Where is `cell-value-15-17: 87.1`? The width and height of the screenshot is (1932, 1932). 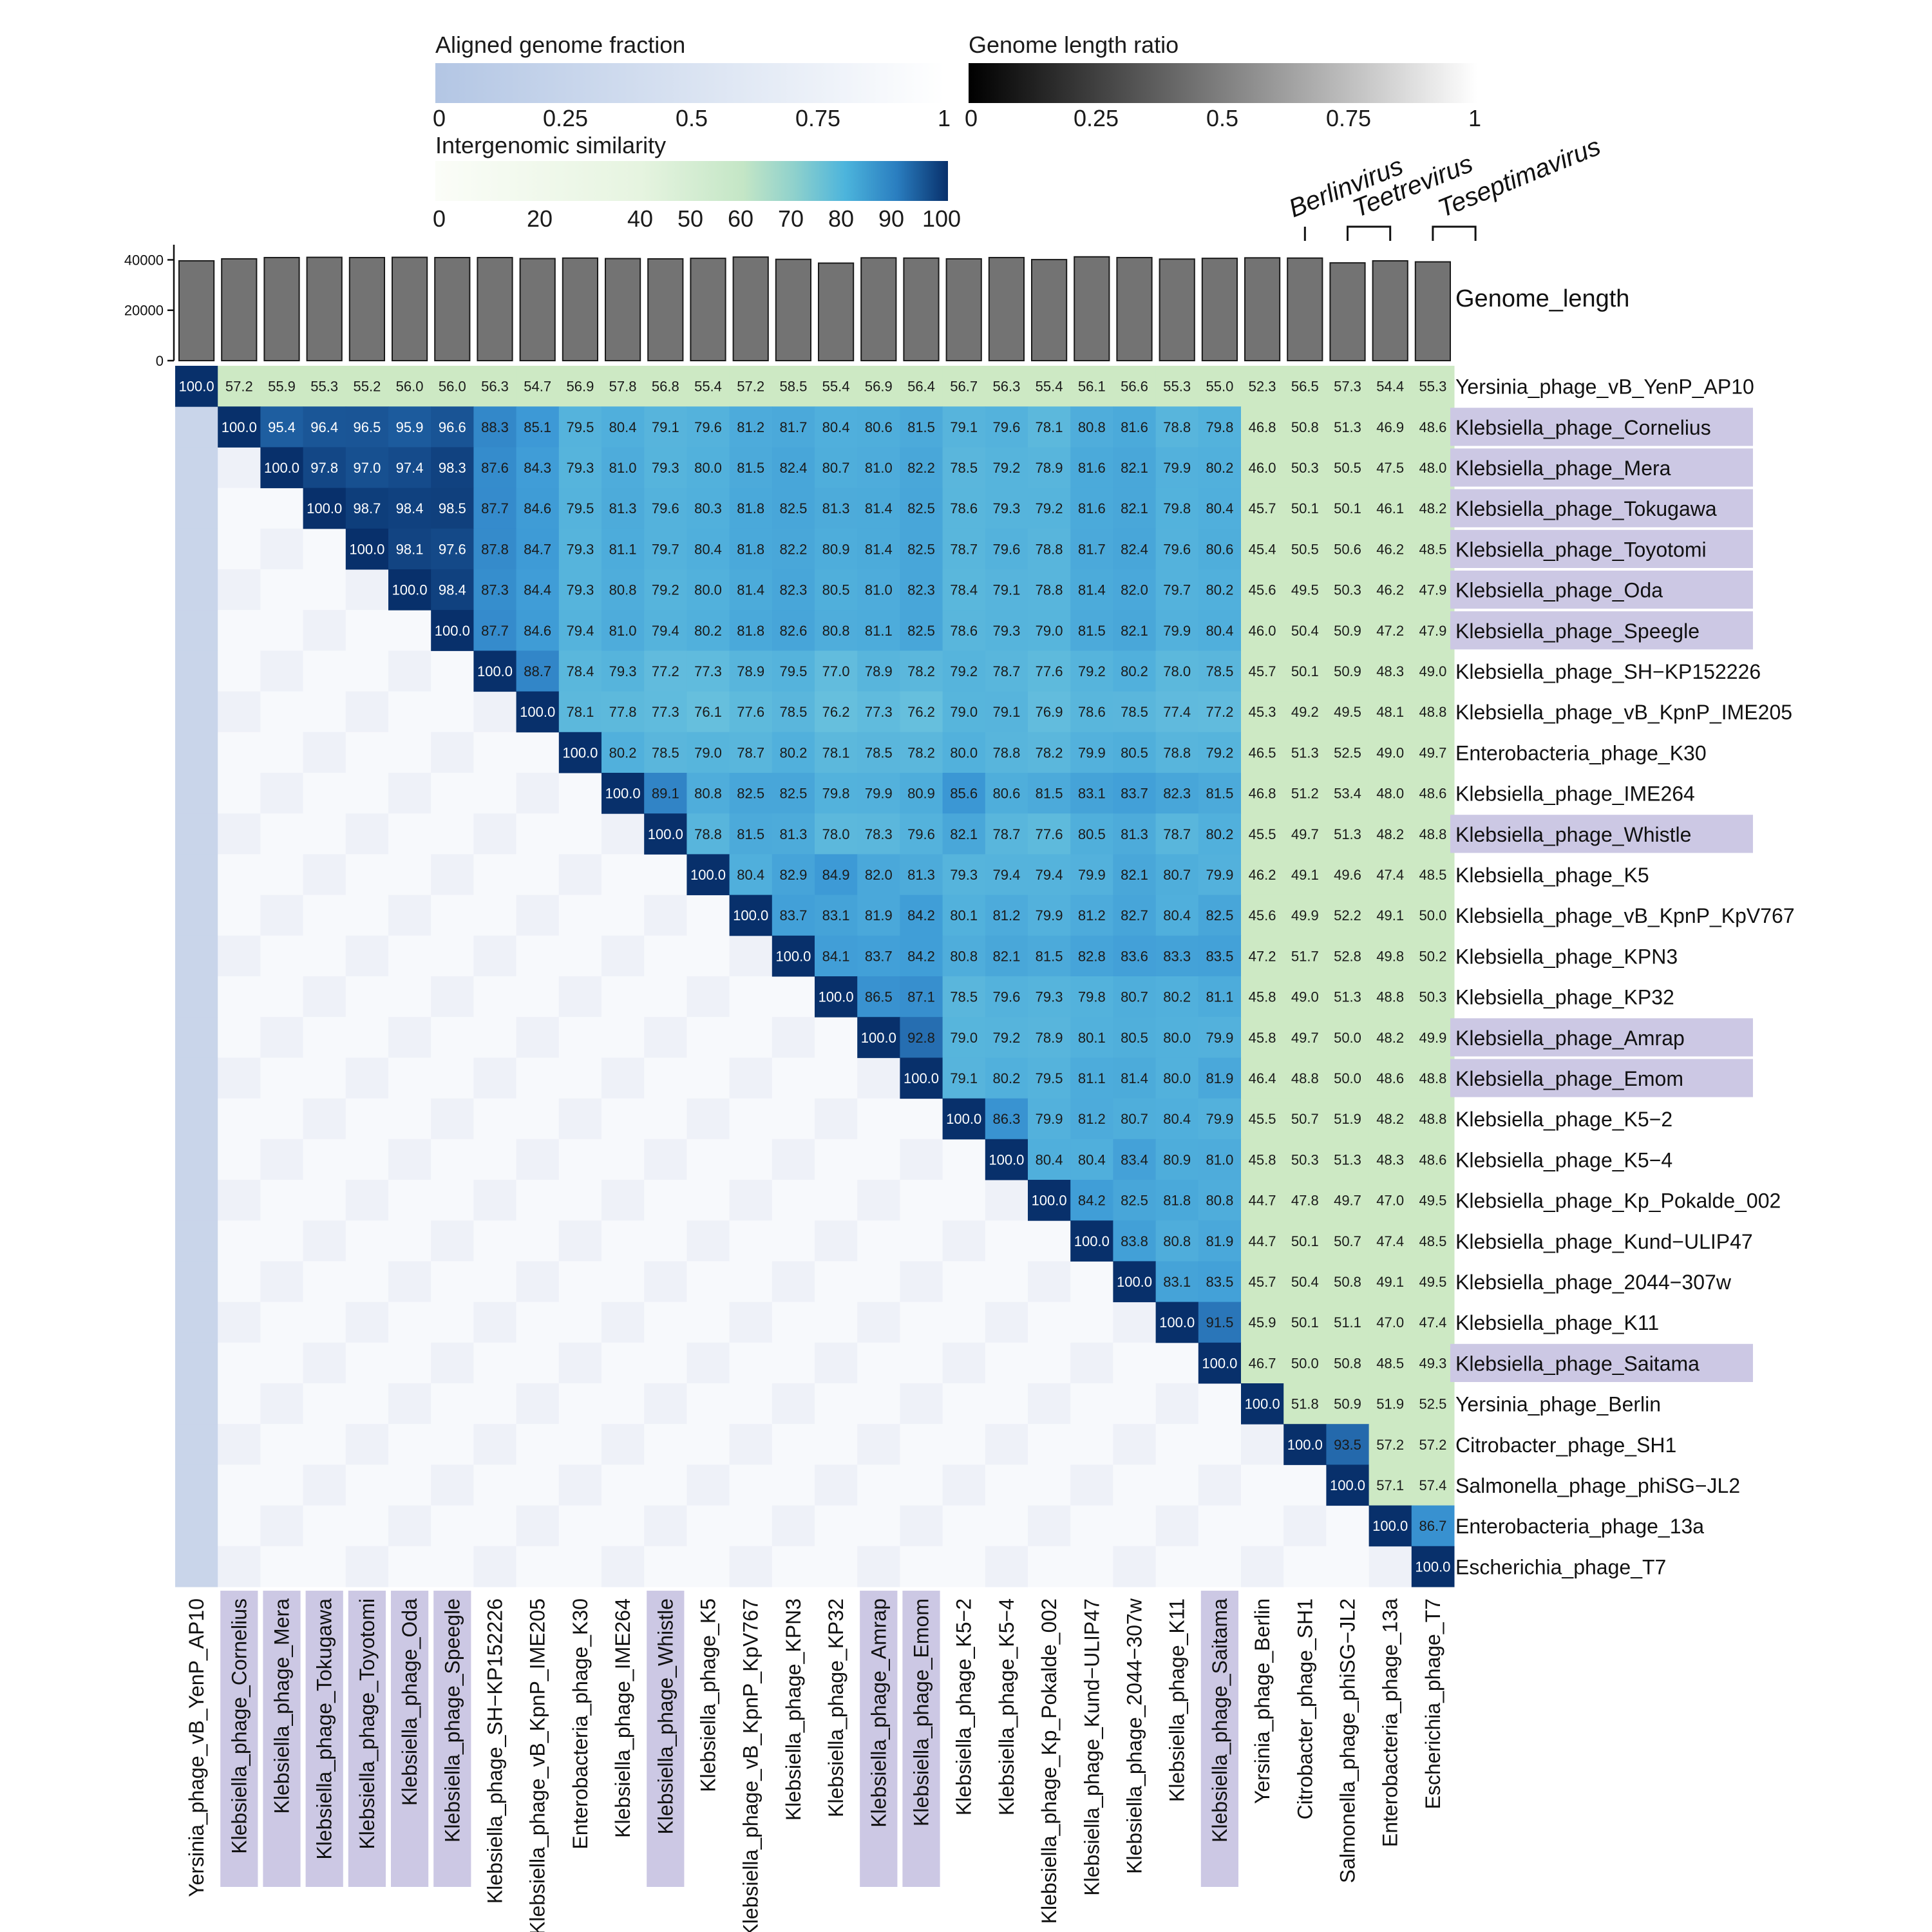 cell-value-15-17: 87.1 is located at coordinates (921, 997).